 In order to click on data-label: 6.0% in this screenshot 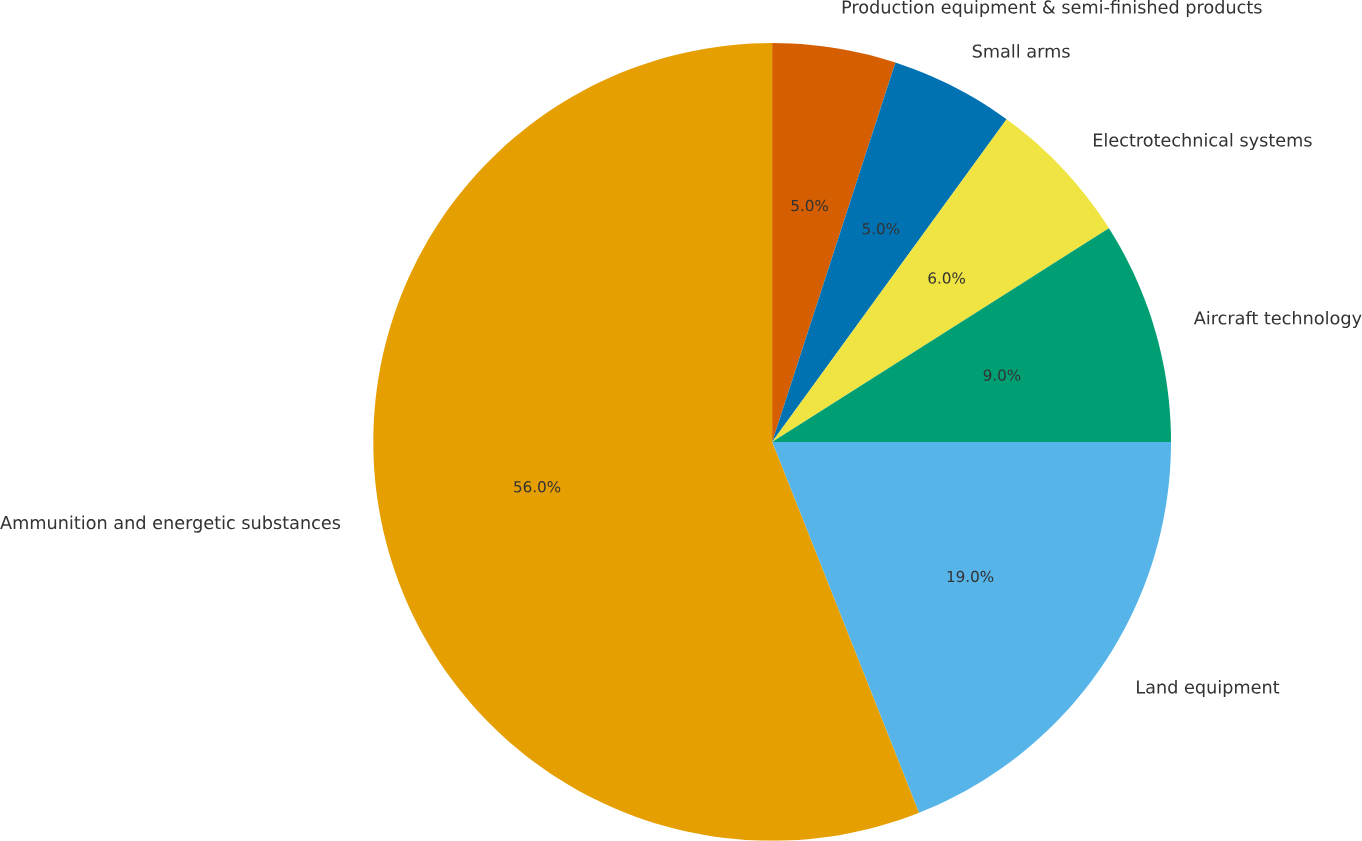, I will do `click(947, 278)`.